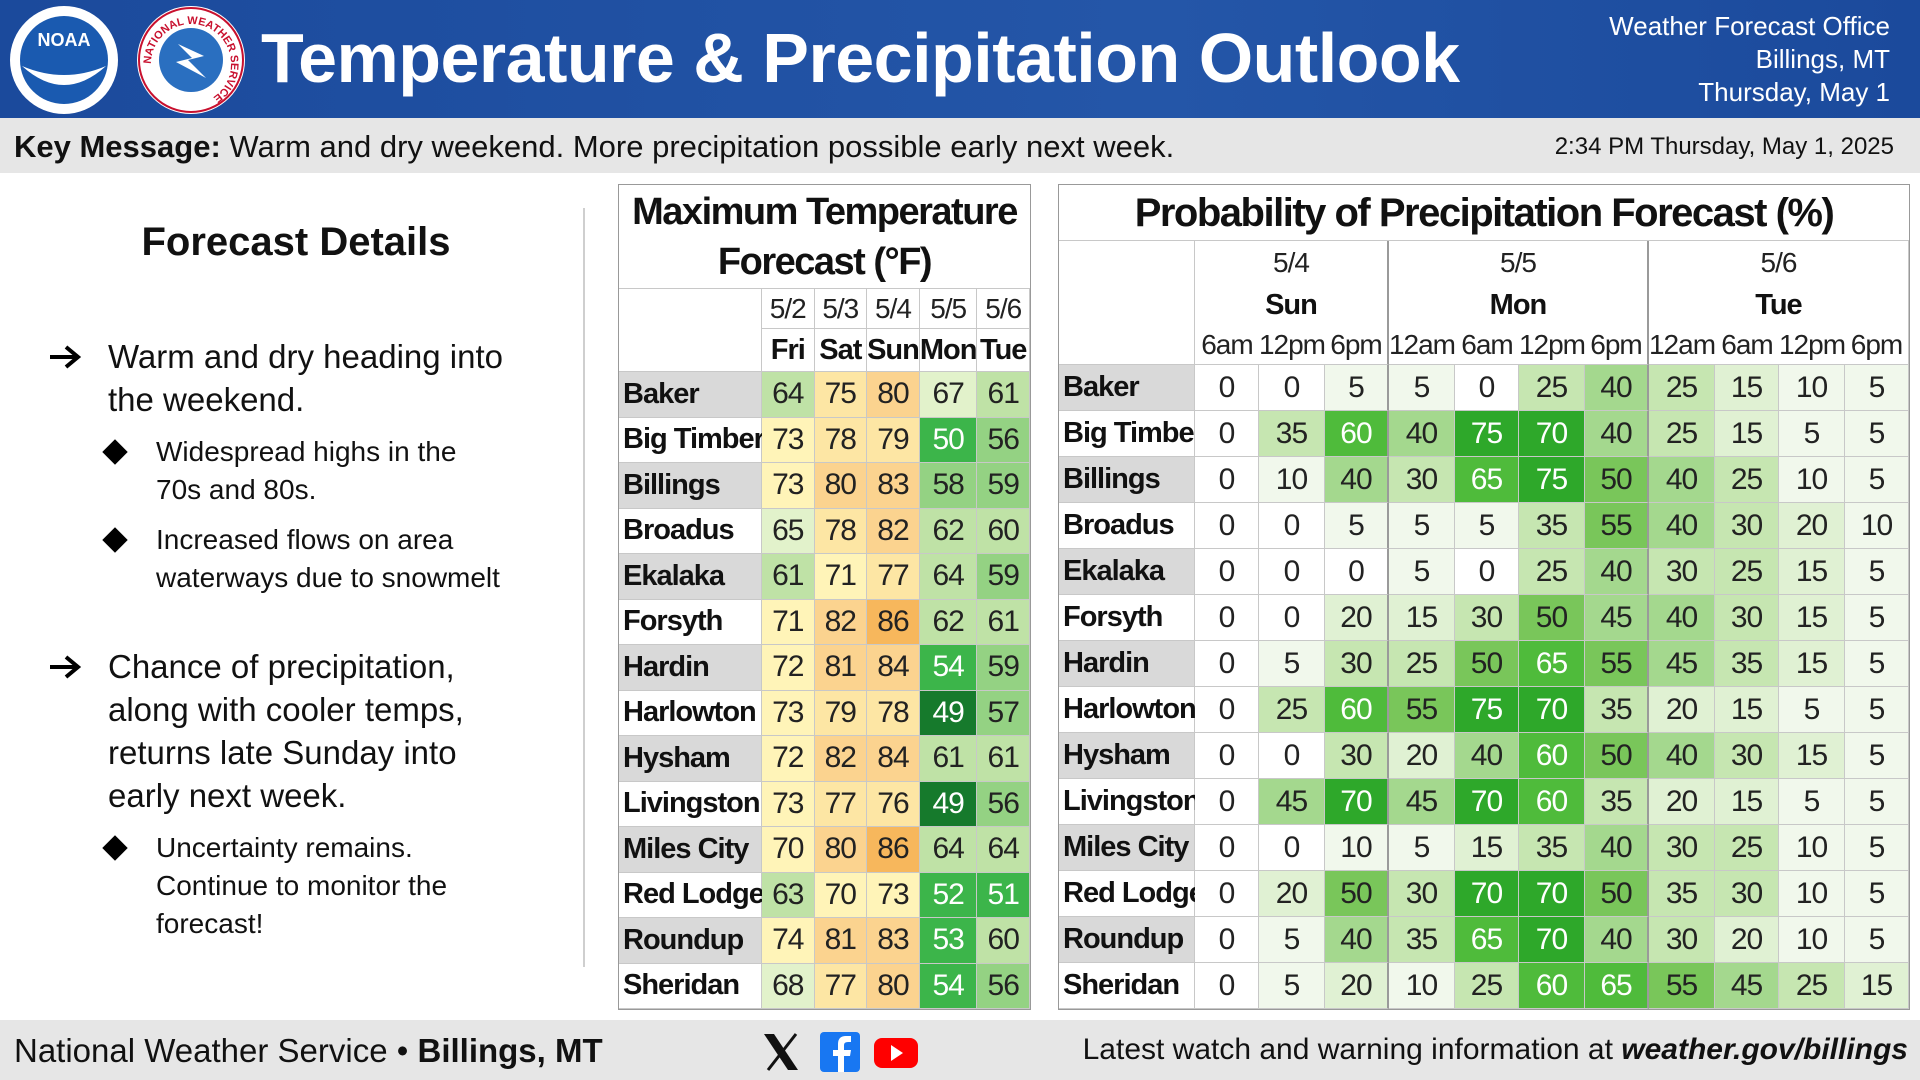 The height and width of the screenshot is (1080, 1920). What do you see at coordinates (1682, 664) in the screenshot?
I see `pop-cell: 45` at bounding box center [1682, 664].